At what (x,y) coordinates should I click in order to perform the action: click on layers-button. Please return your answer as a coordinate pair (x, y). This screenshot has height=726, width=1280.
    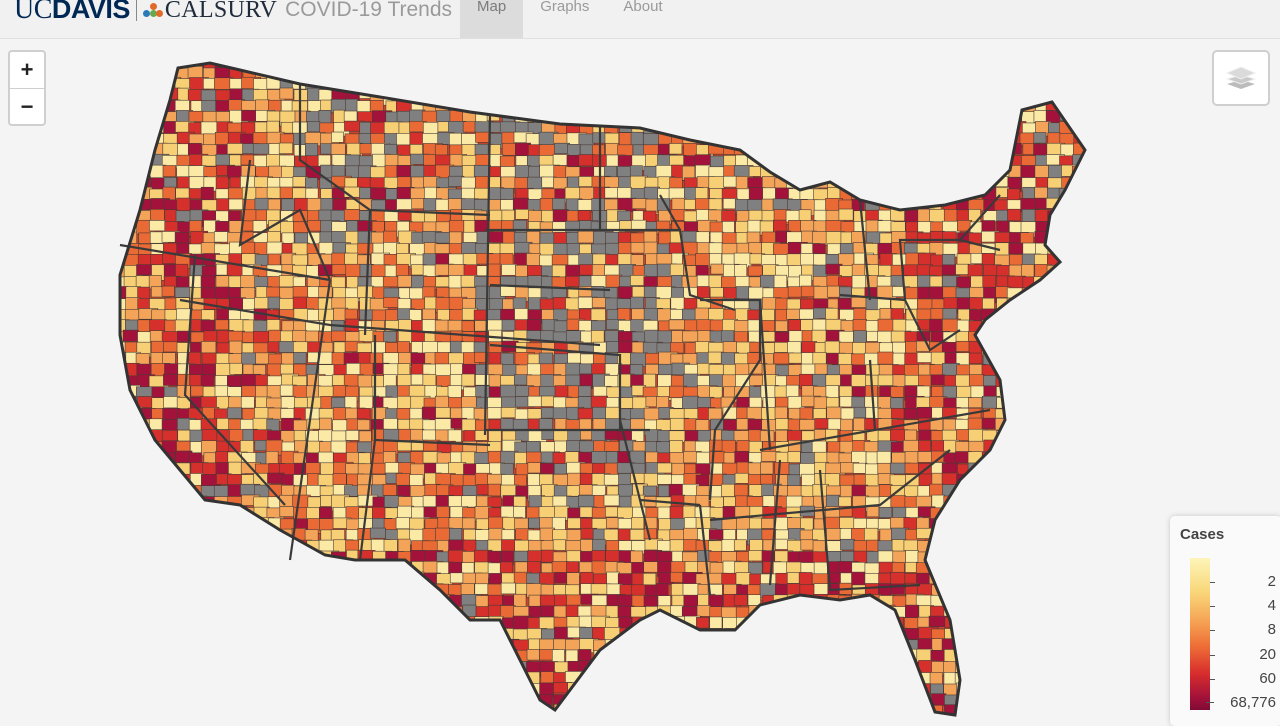
    Looking at the image, I should click on (1241, 78).